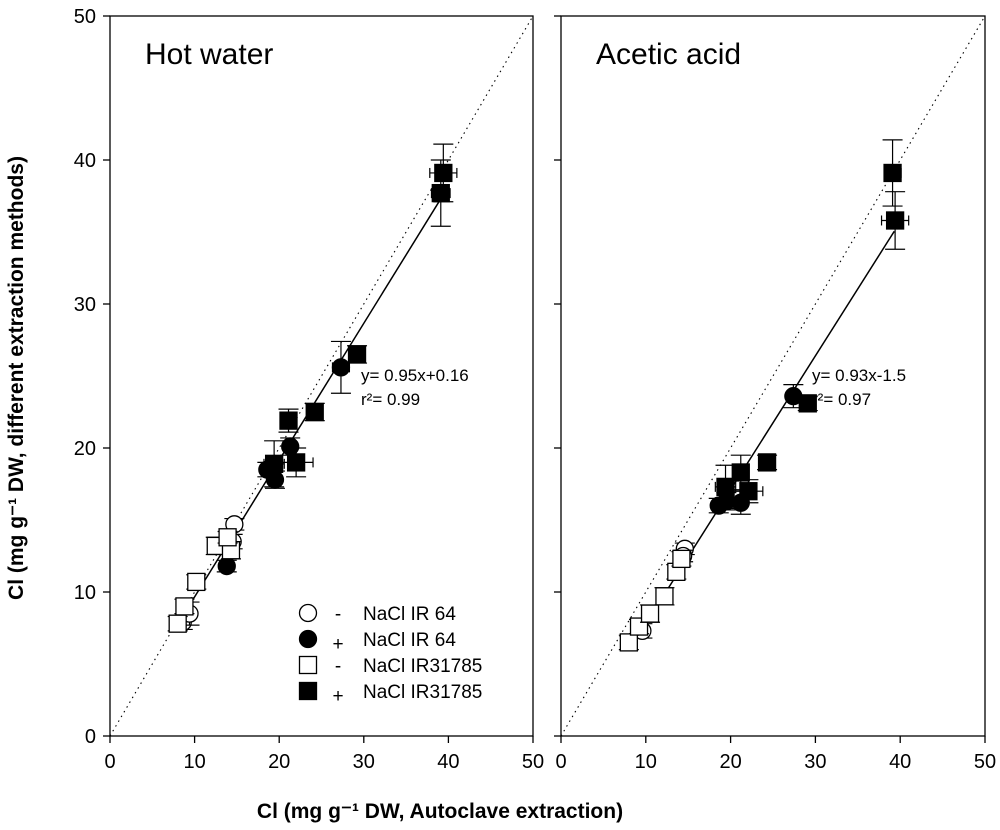  Describe the element at coordinates (85, 593) in the screenshot. I see `y-tick-label: 10` at that location.